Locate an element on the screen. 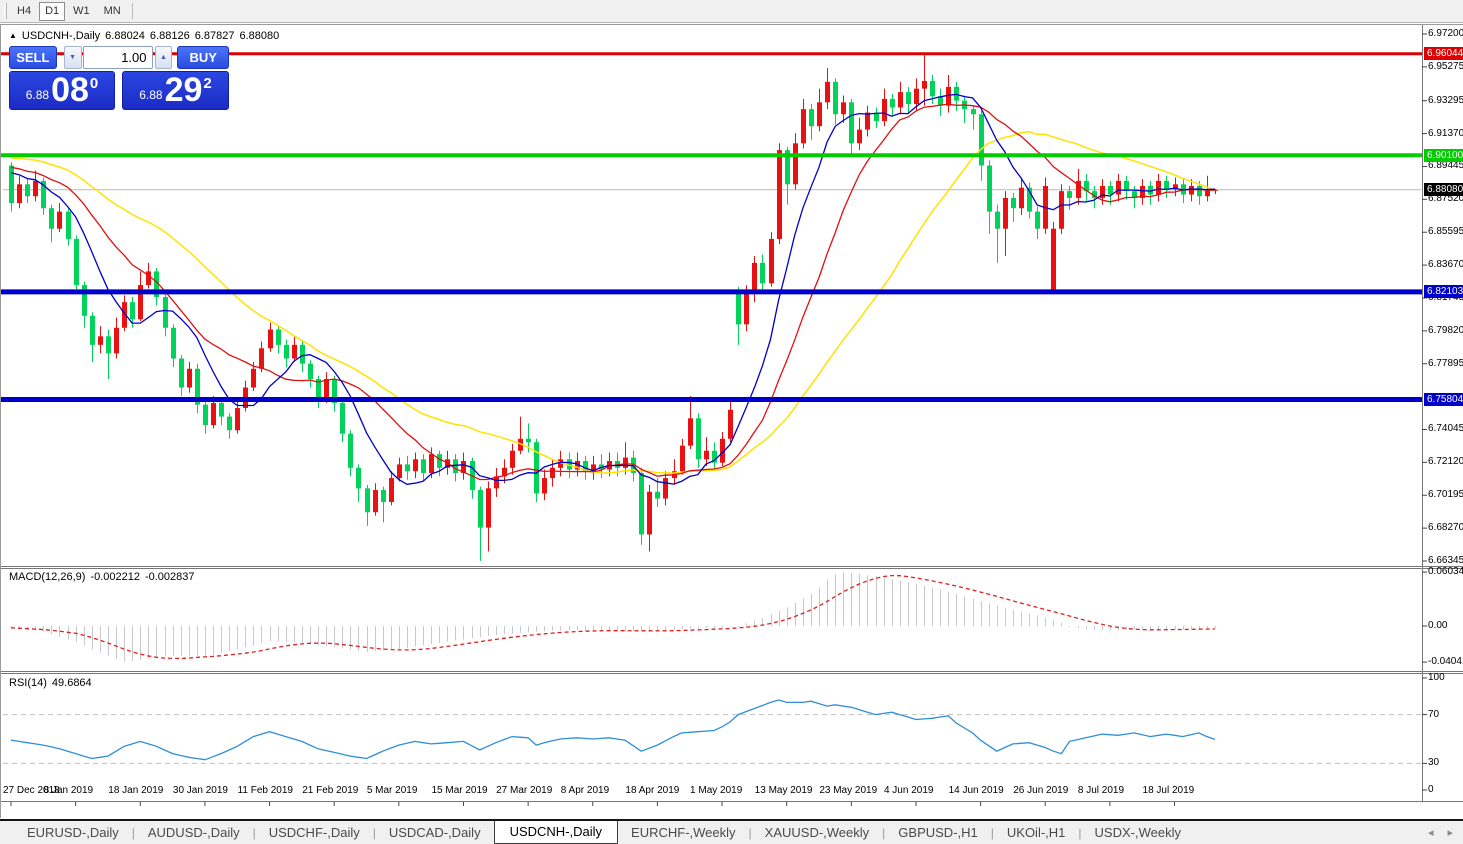 This screenshot has height=844, width=1463. sell-button: SELL is located at coordinates (33, 57).